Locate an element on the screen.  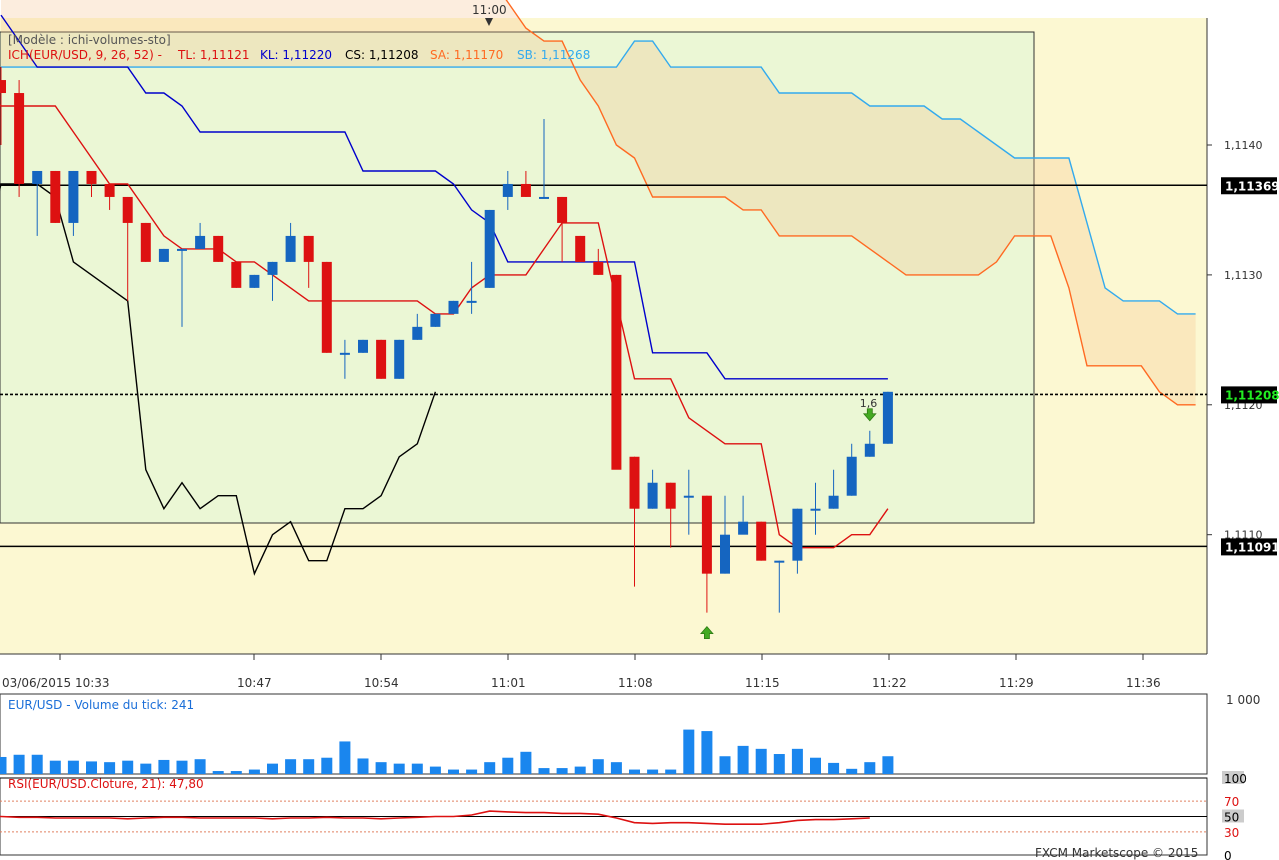
cursor-time-marker is located at coordinates (489, 22).